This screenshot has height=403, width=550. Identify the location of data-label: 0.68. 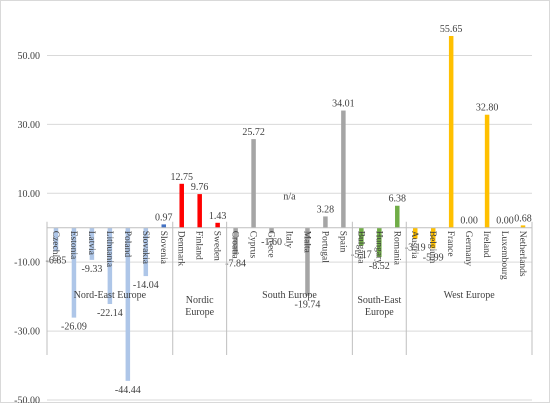
(523, 218).